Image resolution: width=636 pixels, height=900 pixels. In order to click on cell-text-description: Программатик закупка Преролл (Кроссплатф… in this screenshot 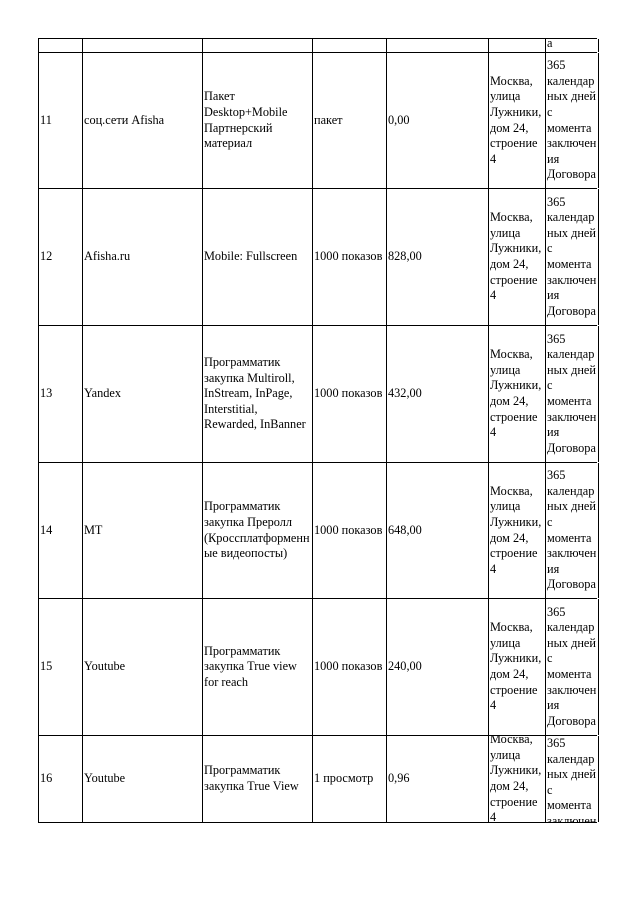, I will do `click(257, 530)`.